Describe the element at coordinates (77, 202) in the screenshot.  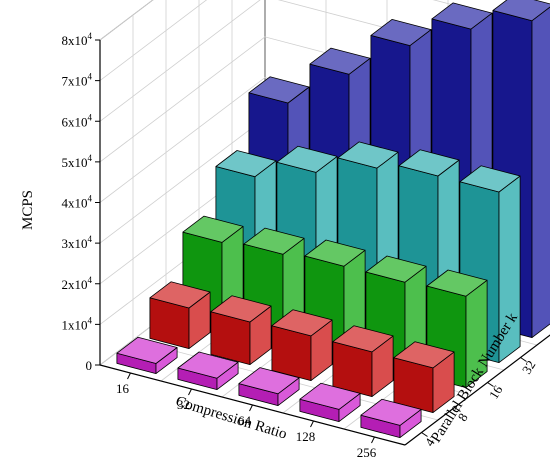
I see `z-tick-label: 4x10⁴` at that location.